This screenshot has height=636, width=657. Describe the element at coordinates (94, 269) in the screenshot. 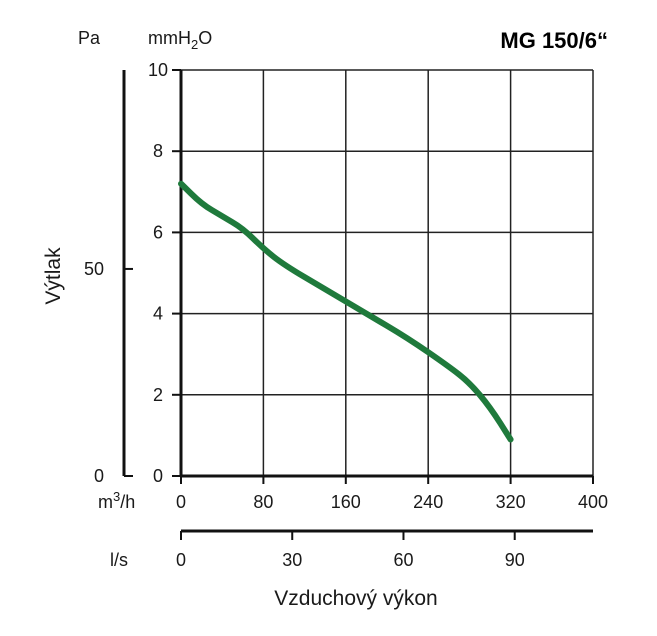

I see `pa-tick-label: 50` at that location.